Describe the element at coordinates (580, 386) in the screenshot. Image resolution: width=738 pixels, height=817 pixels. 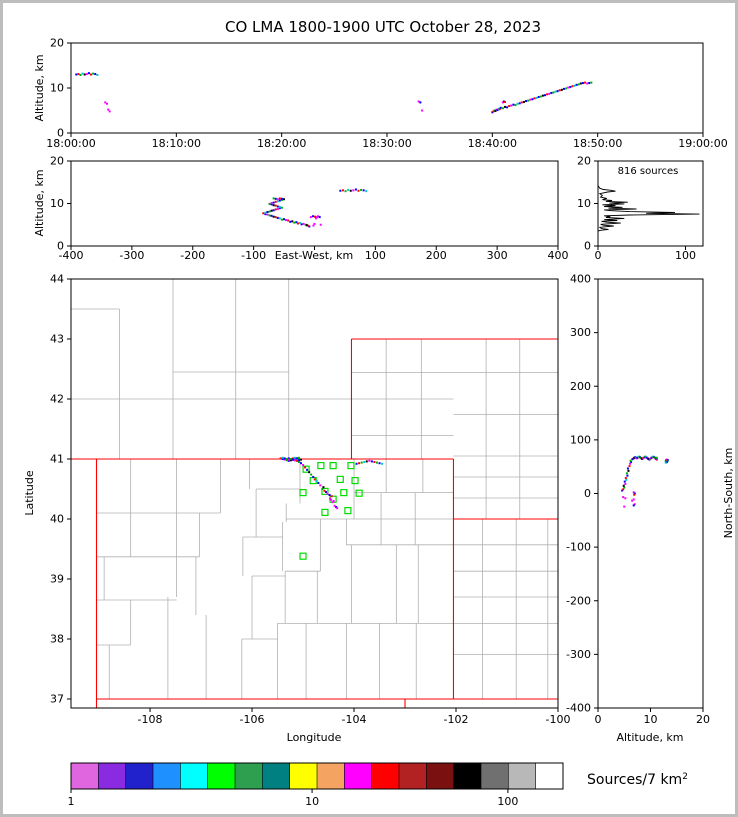
I see `tick-label: 200` at that location.